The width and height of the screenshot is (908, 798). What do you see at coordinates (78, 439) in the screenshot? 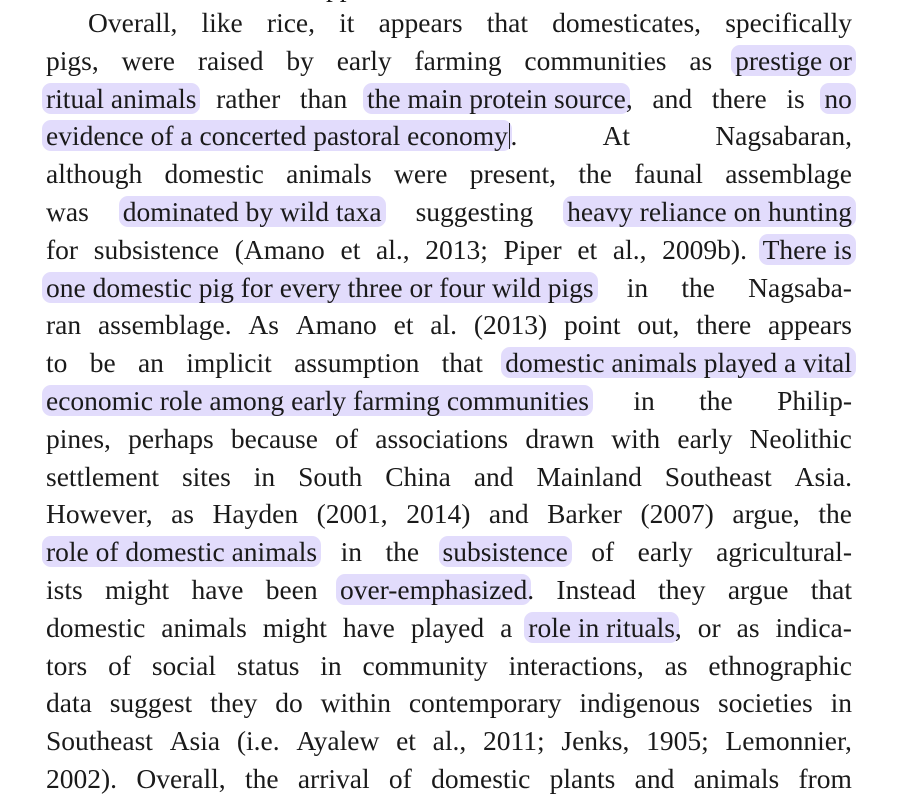
I see `word: pines,` at bounding box center [78, 439].